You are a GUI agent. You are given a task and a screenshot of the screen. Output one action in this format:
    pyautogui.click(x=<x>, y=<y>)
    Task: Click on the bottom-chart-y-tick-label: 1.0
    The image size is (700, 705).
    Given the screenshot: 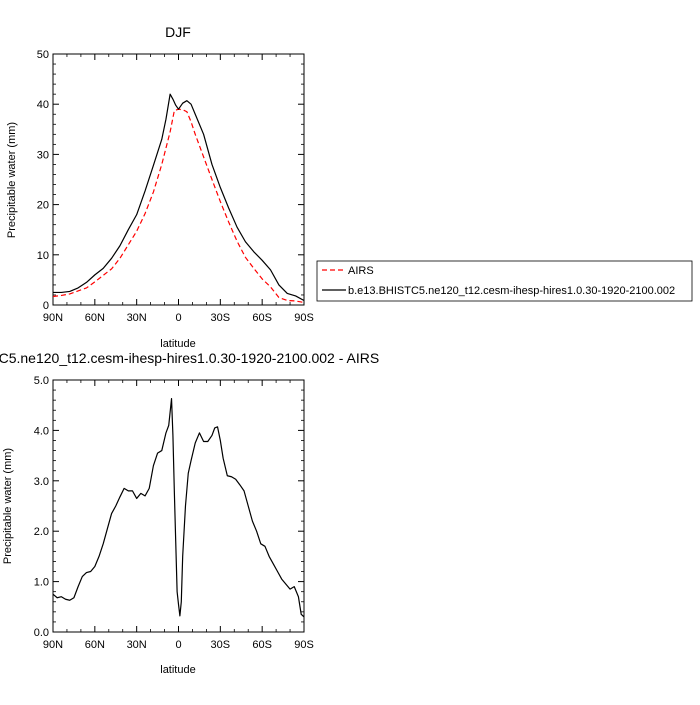 What is the action you would take?
    pyautogui.click(x=41, y=583)
    